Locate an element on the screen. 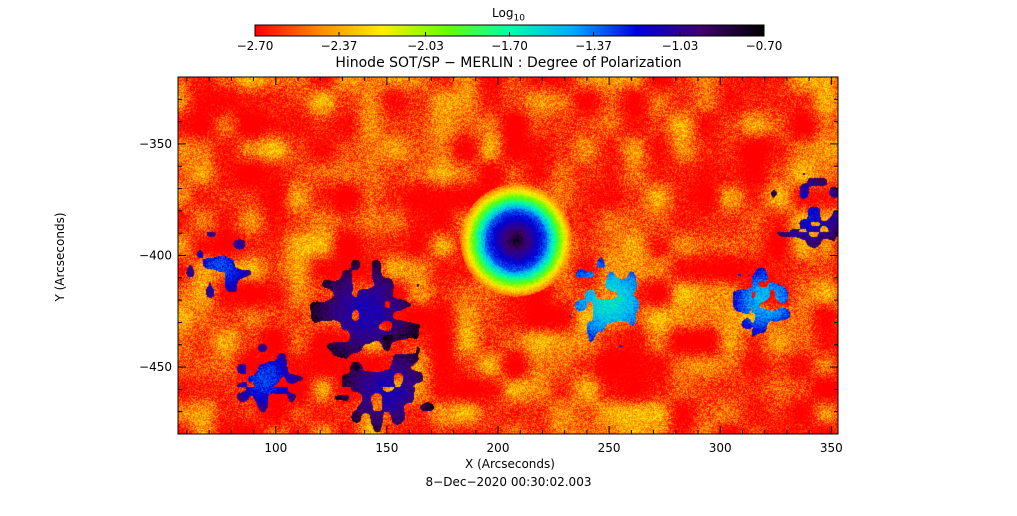  colorbar-tick-label: −2.37 is located at coordinates (339, 46).